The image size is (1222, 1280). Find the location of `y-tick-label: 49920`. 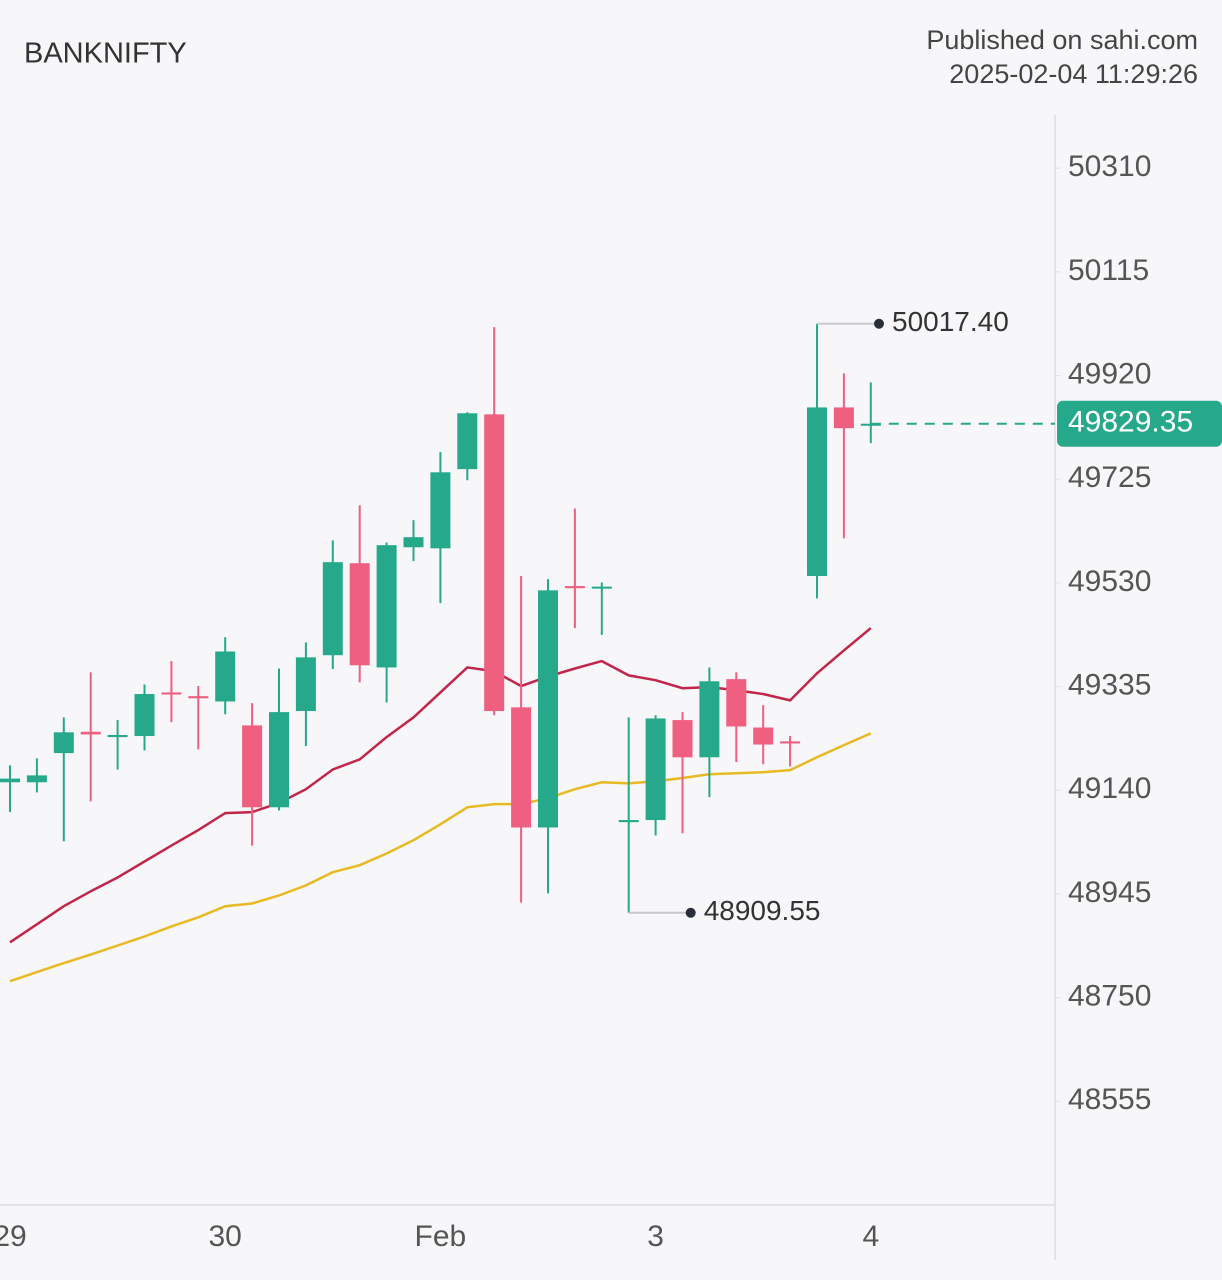

y-tick-label: 49920 is located at coordinates (1109, 373).